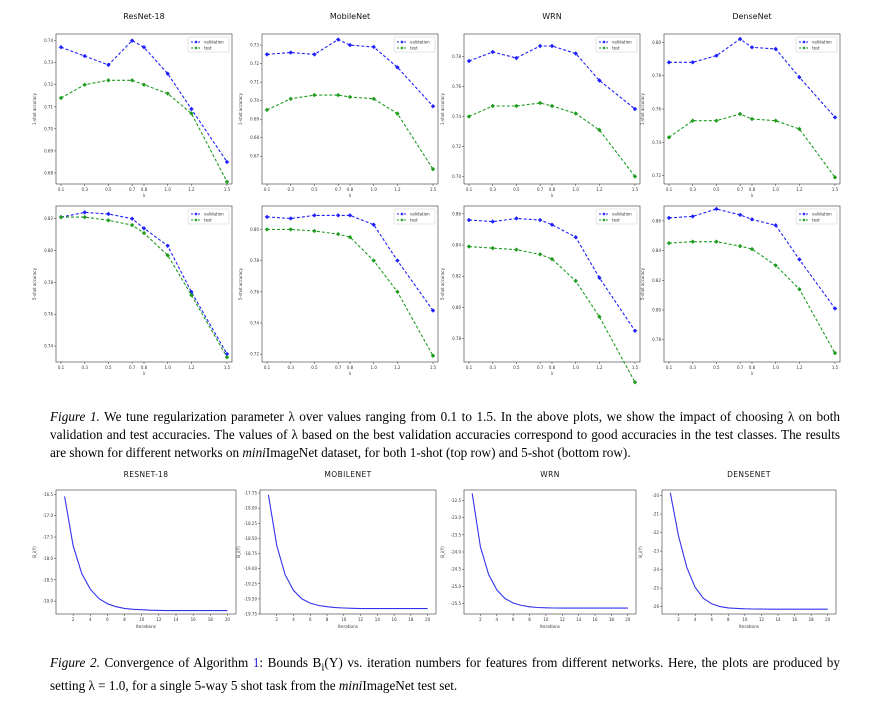 The height and width of the screenshot is (708, 872). What do you see at coordinates (655, 495) in the screenshot?
I see `y-tick-label: -20` at bounding box center [655, 495].